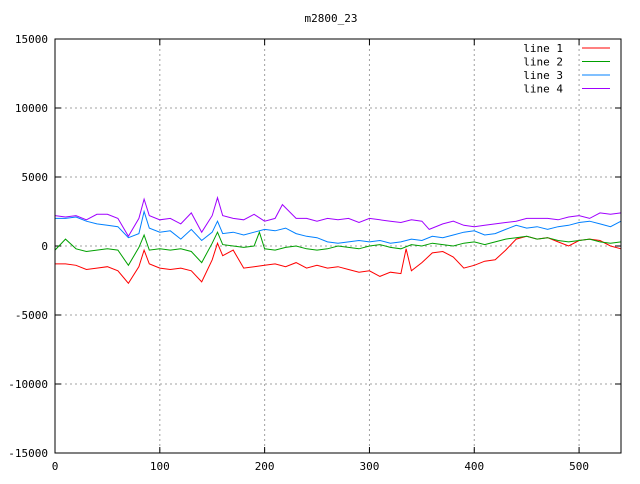 The image size is (640, 484). I want to click on y-tick-label: 5000, so click(35, 177).